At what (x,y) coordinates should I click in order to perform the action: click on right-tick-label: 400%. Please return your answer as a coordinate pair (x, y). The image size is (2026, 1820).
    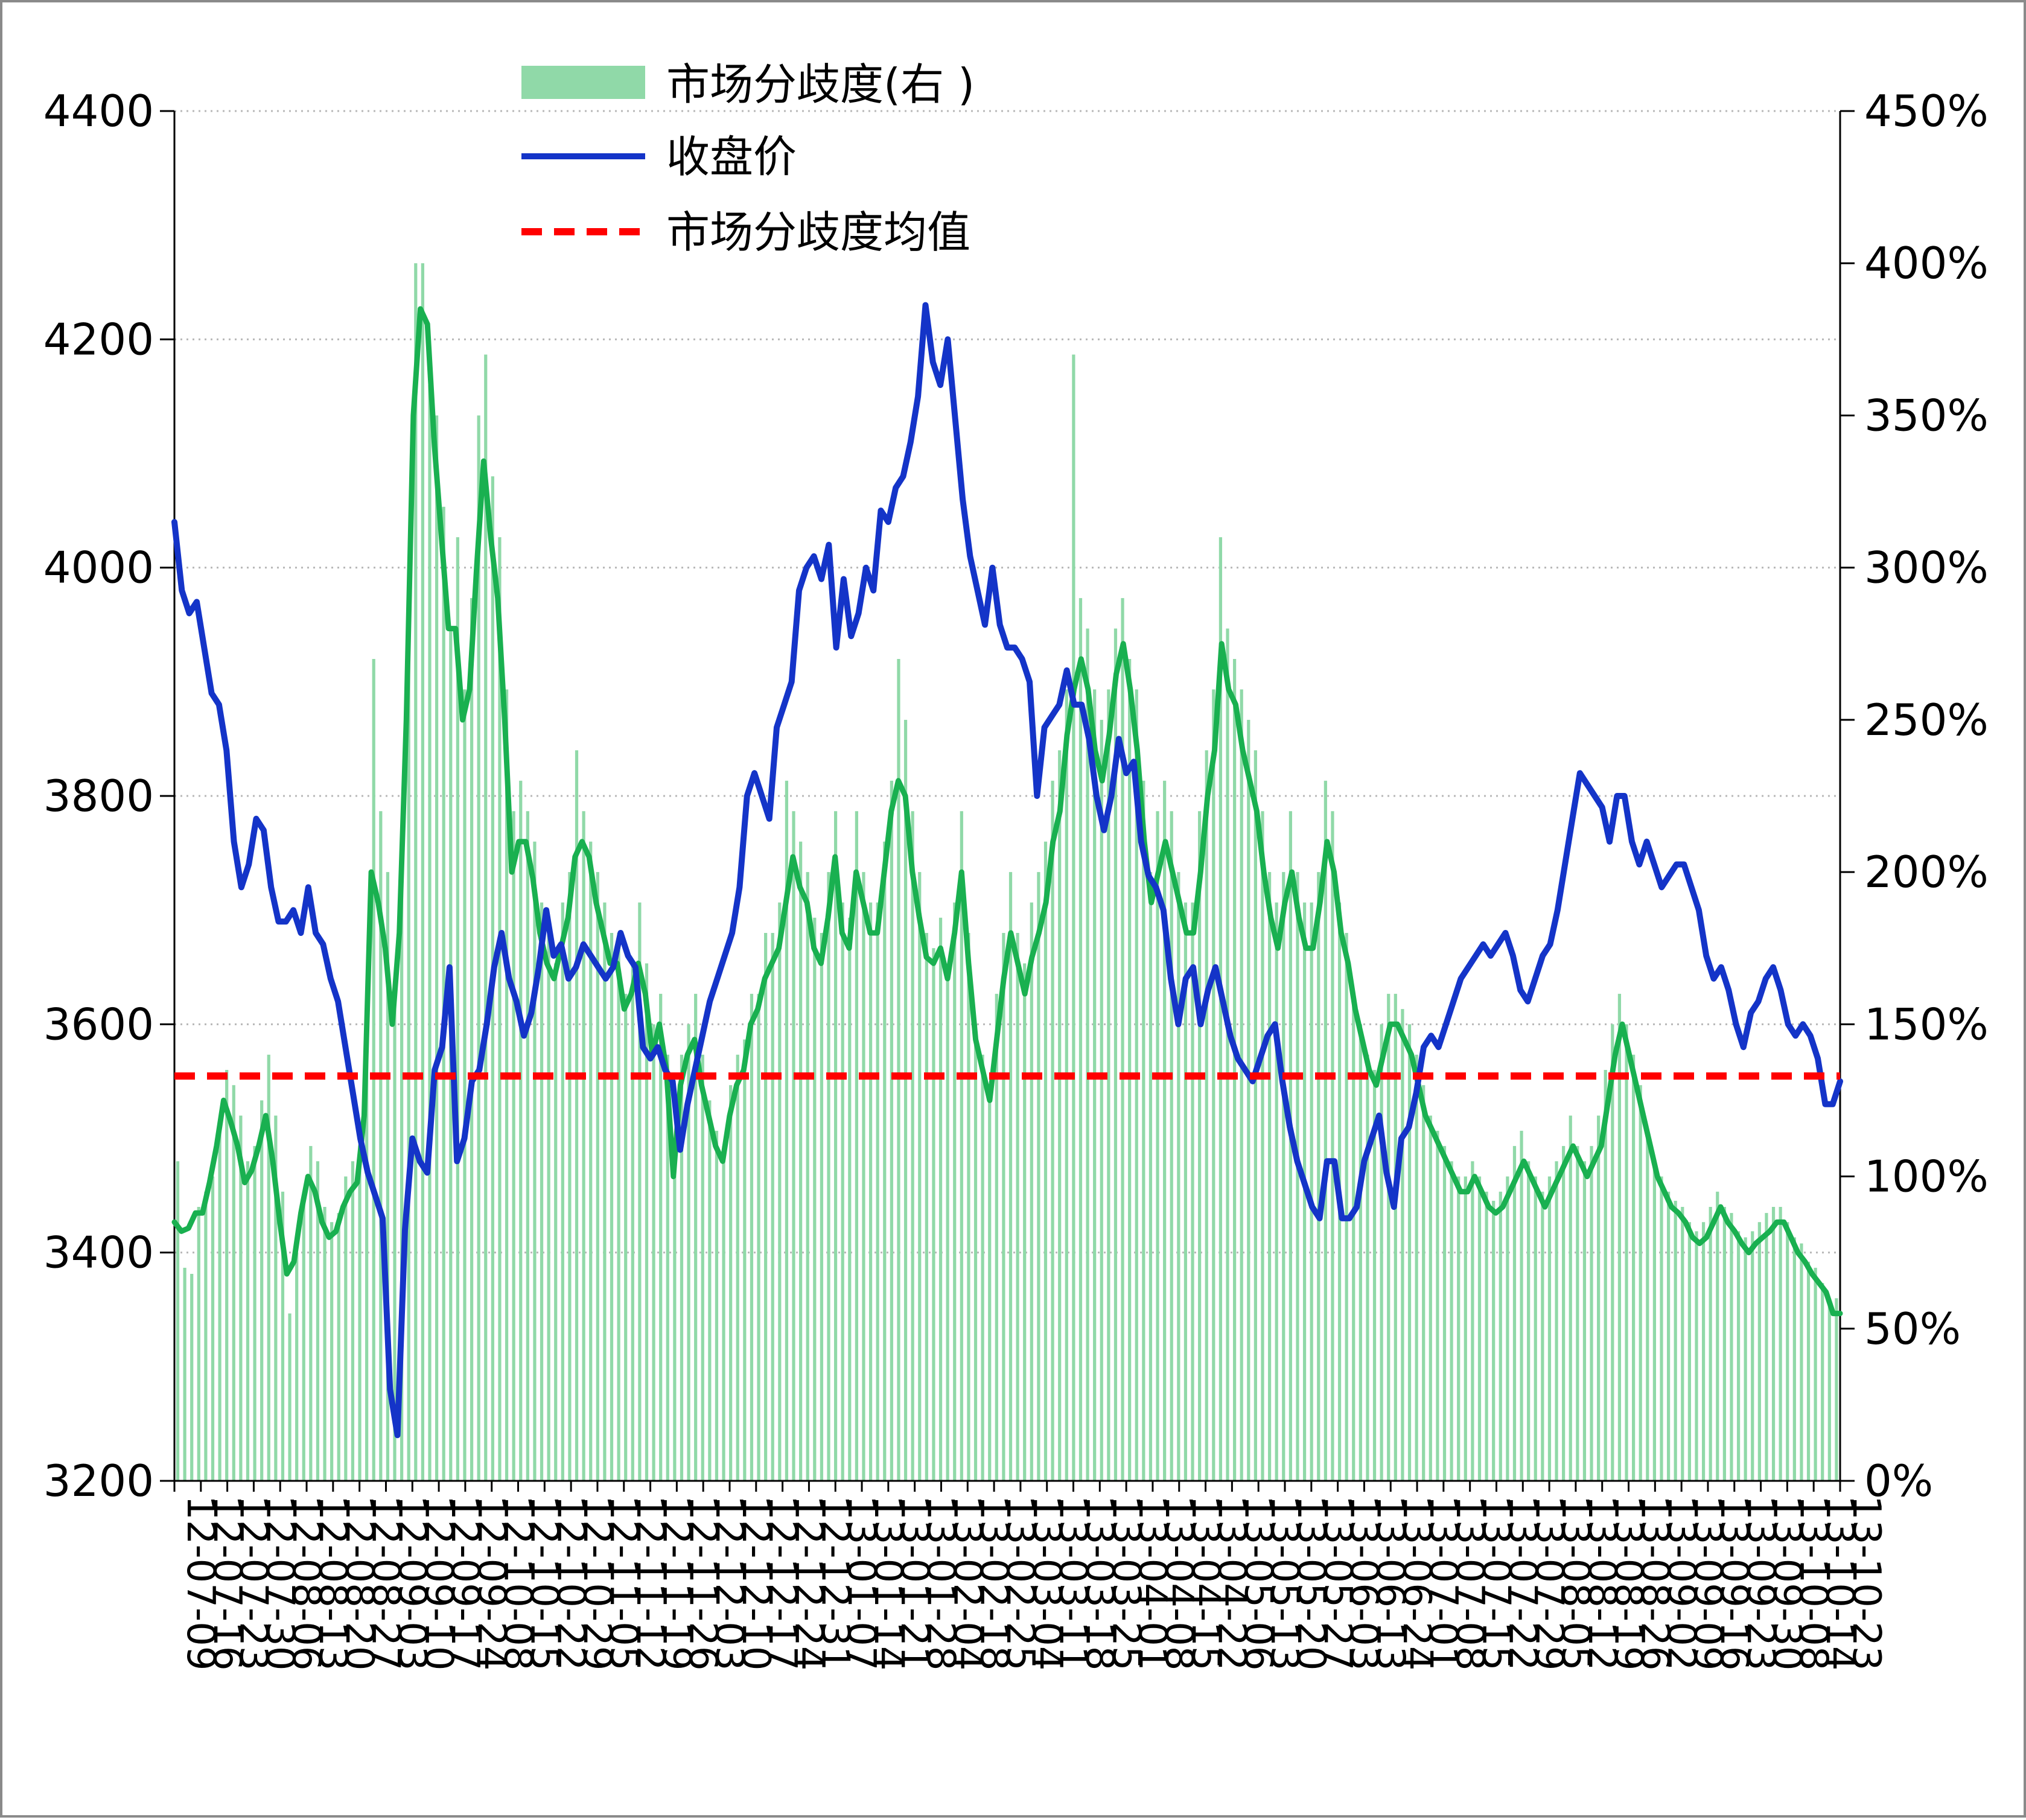
    Looking at the image, I should click on (1926, 263).